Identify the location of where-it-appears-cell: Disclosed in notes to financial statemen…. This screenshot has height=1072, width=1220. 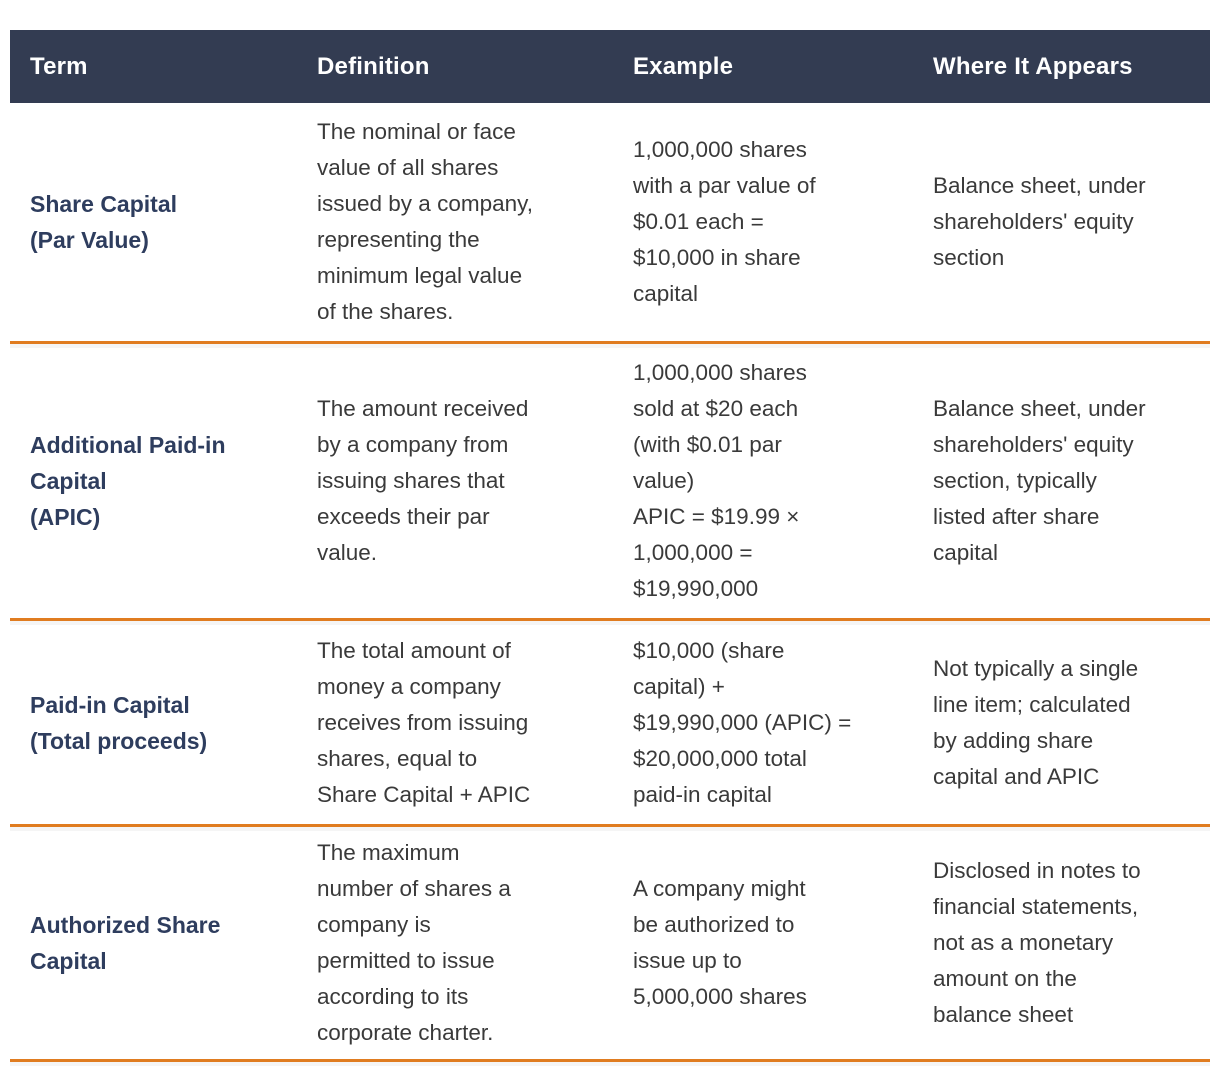
(1037, 942).